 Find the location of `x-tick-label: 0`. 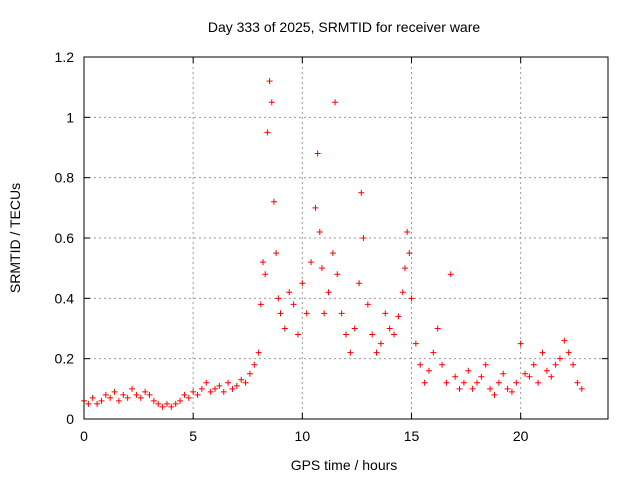

x-tick-label: 0 is located at coordinates (84, 436).